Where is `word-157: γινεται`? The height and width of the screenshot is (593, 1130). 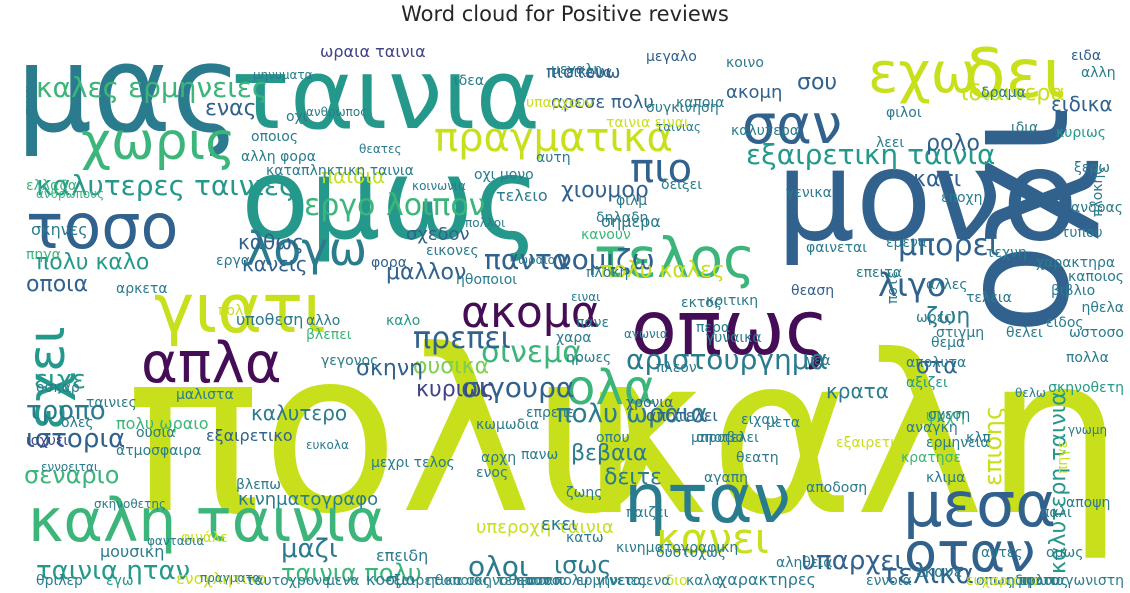 word-157: γινεται is located at coordinates (621, 580).